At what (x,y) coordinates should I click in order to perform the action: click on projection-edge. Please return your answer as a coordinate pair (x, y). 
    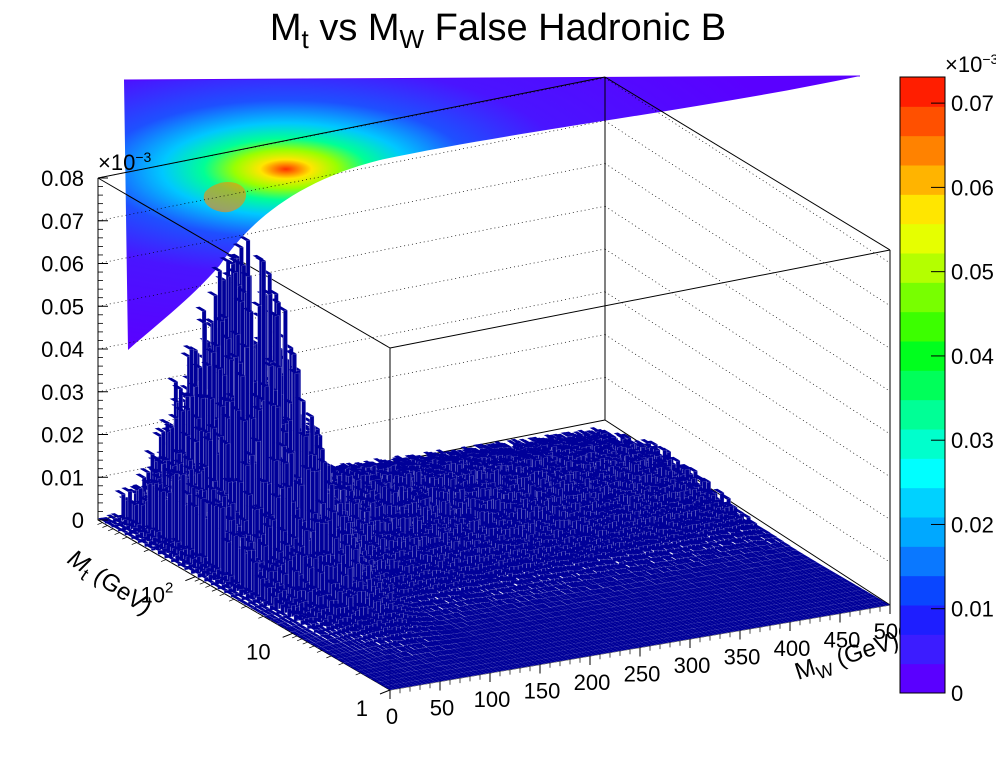
    Looking at the image, I should click on (492, 78).